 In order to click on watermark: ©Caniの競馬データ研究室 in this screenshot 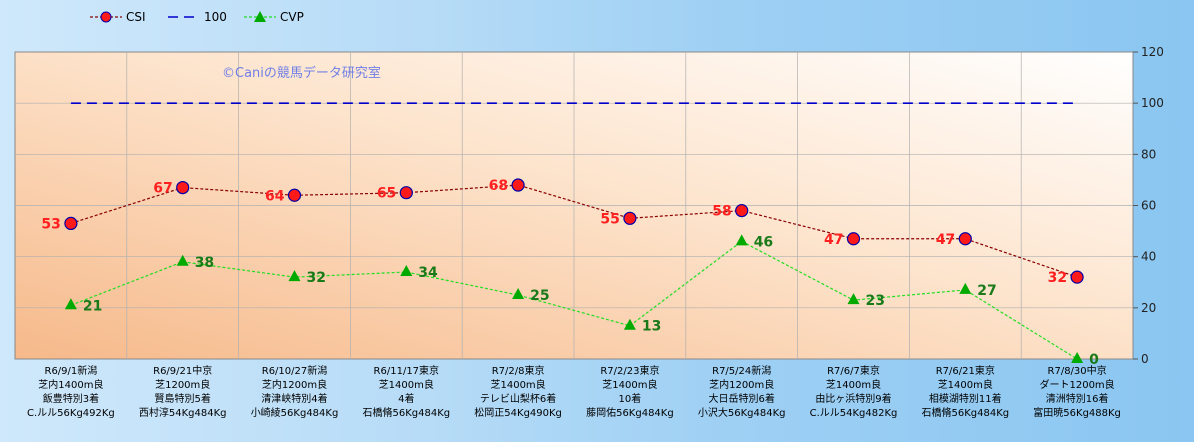, I will do `click(301, 73)`.